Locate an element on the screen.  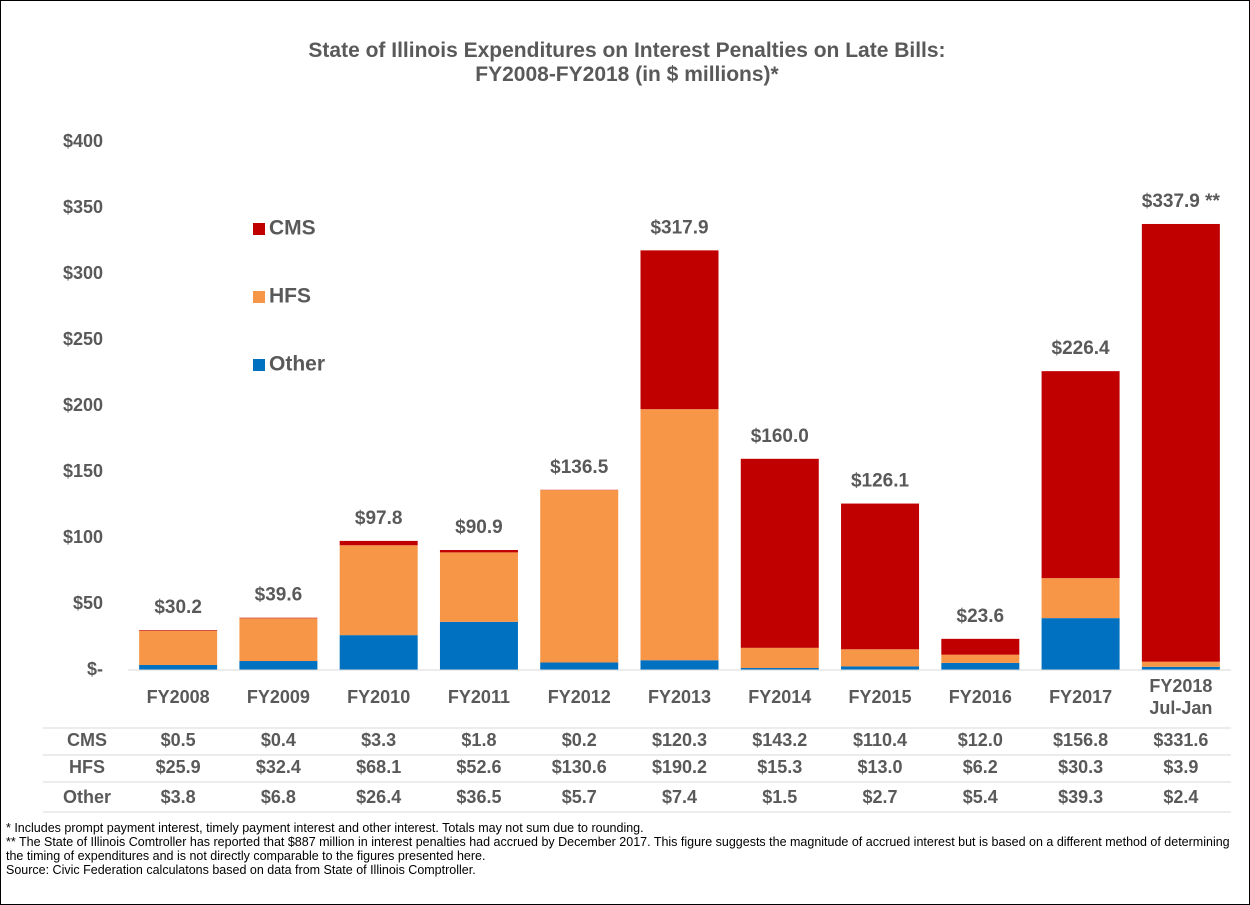
table-cell: $25.9 is located at coordinates (178, 767).